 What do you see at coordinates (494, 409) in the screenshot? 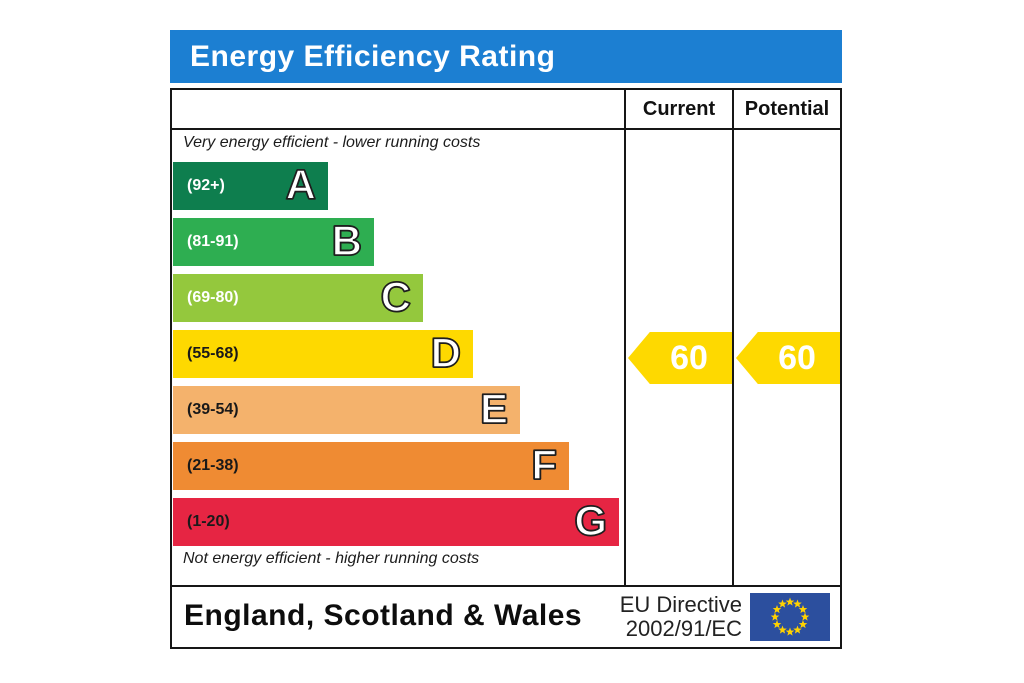
I see `band-e-letter: E` at bounding box center [494, 409].